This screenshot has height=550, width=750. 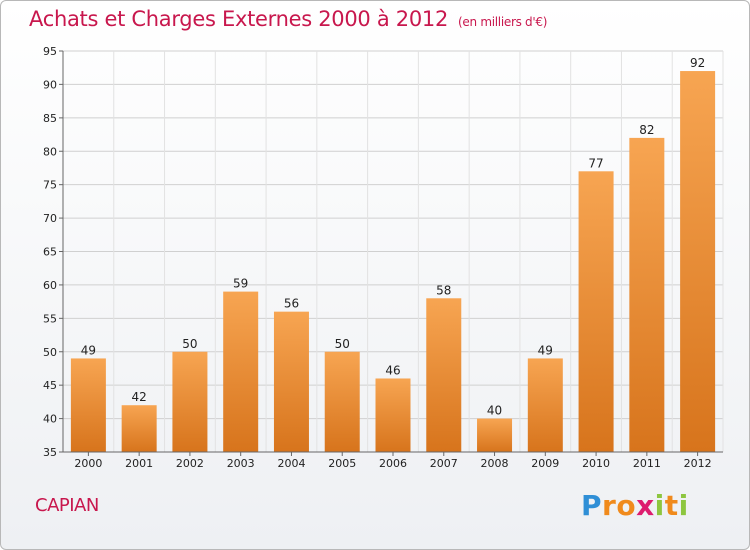 What do you see at coordinates (50, 252) in the screenshot?
I see `y-tick-label: 65` at bounding box center [50, 252].